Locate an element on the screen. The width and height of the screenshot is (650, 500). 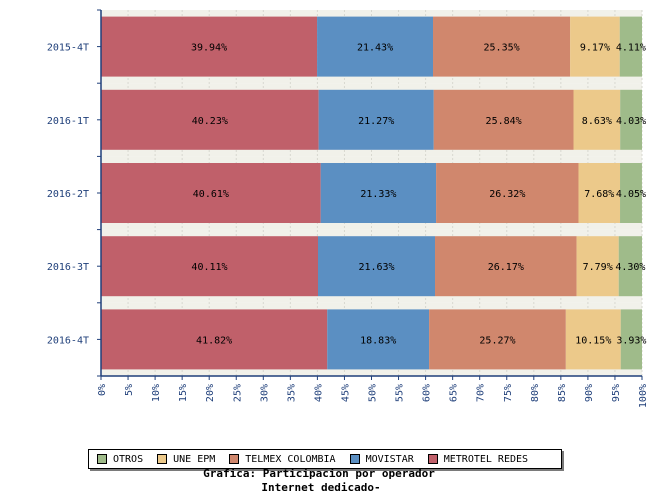
category-label: 2015-4T is located at coordinates (68, 48).